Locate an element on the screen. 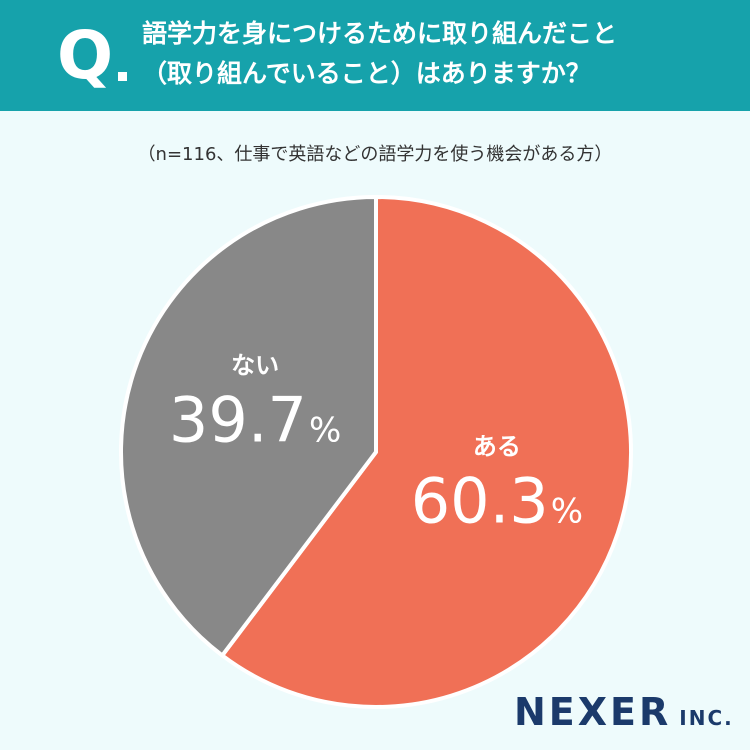  question-line-2: （取り組んでいること）はありますか？ is located at coordinates (366, 73).